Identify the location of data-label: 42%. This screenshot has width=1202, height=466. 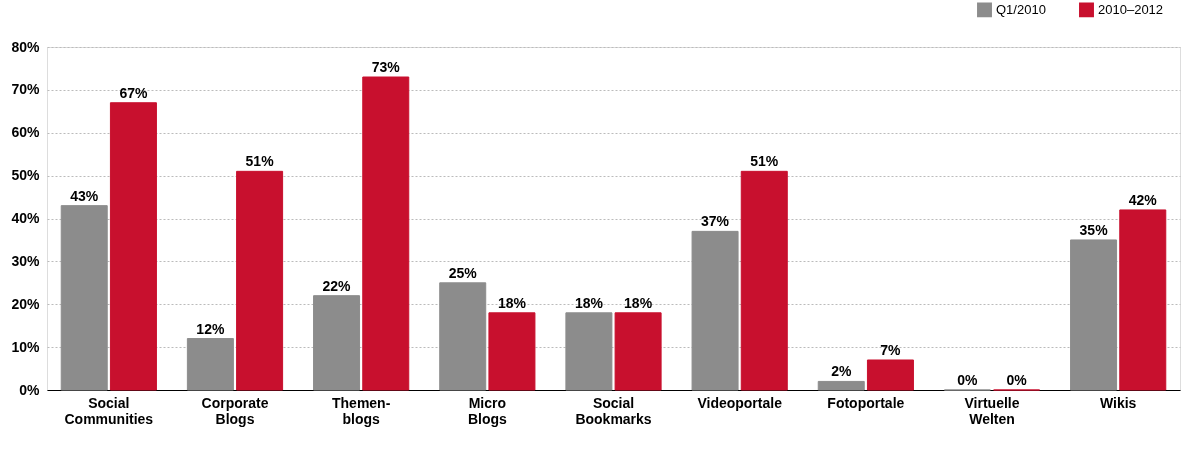
(1143, 199).